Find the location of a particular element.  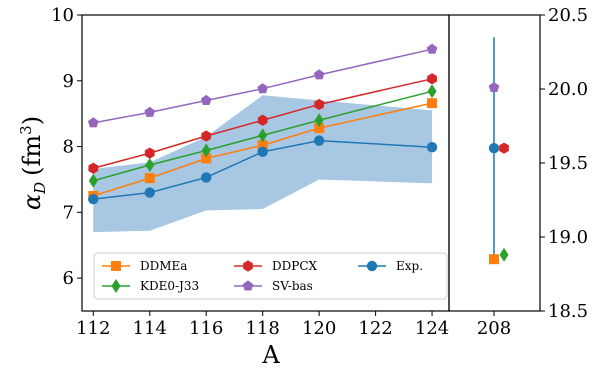

y-tick-label: 10 is located at coordinates (62, 15).